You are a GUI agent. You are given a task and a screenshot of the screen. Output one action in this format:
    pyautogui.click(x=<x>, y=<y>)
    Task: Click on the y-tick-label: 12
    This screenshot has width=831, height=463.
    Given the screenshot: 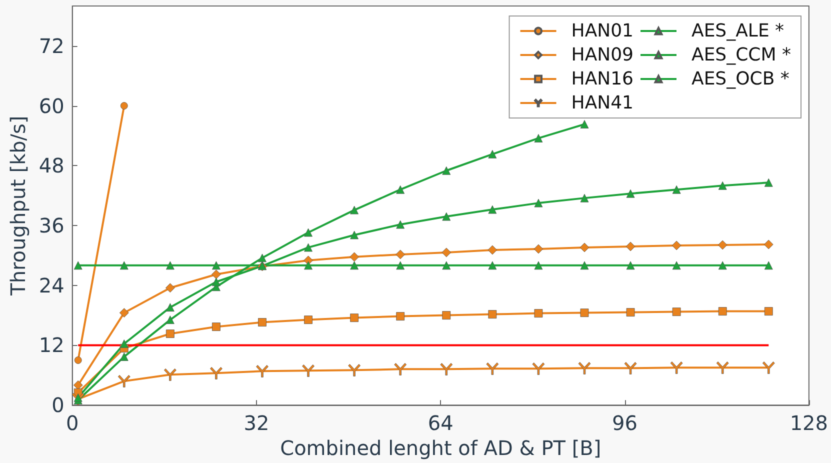 What is the action you would take?
    pyautogui.click(x=51, y=345)
    